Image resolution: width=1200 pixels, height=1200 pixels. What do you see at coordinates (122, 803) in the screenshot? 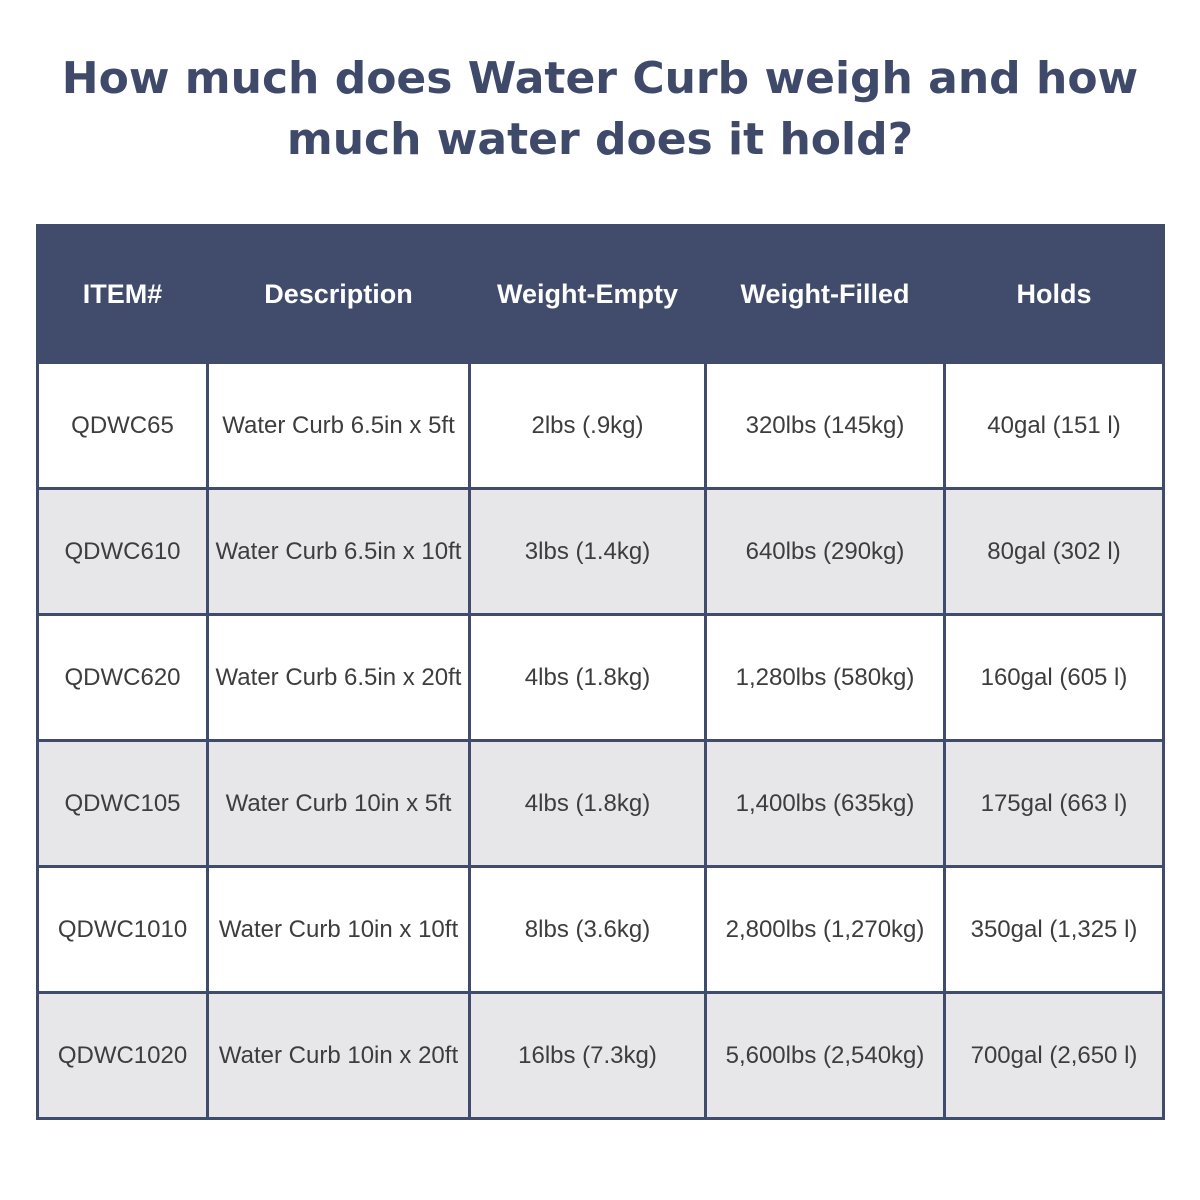
I see `cell-item-number: QDWC105` at bounding box center [122, 803].